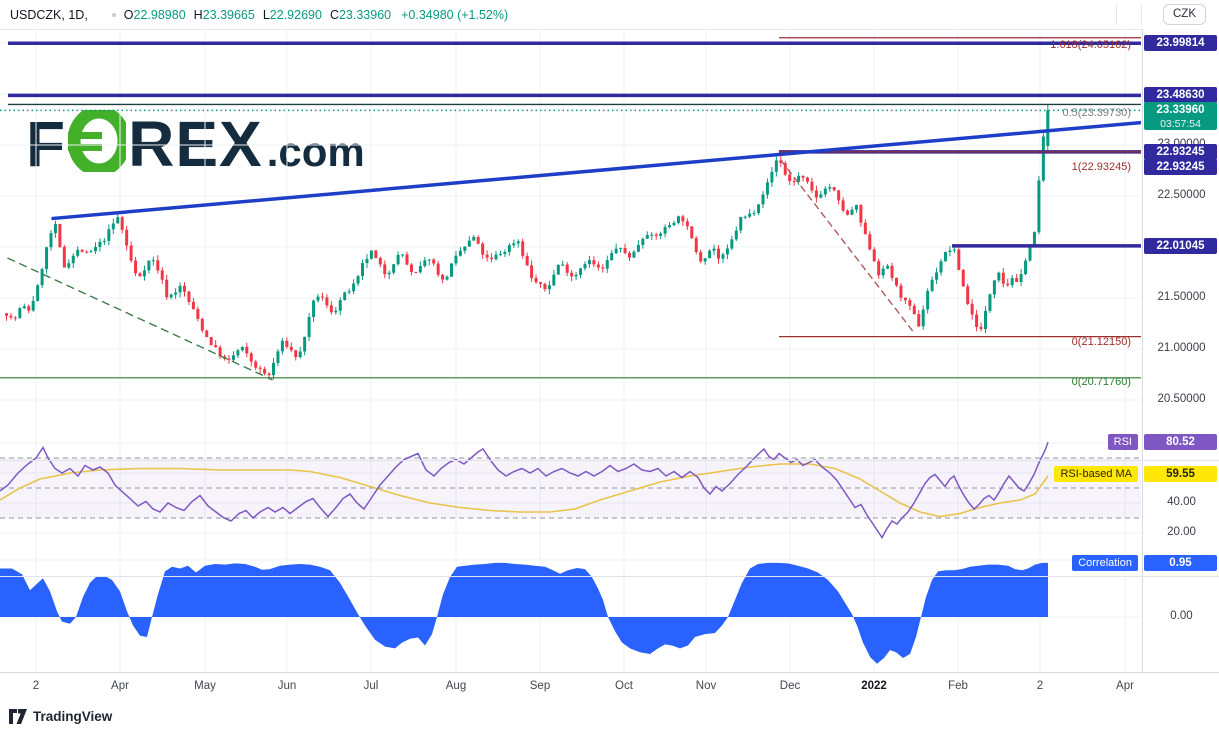  What do you see at coordinates (1181, 502) in the screenshot?
I see `axis-tick-label: 40.00` at bounding box center [1181, 502].